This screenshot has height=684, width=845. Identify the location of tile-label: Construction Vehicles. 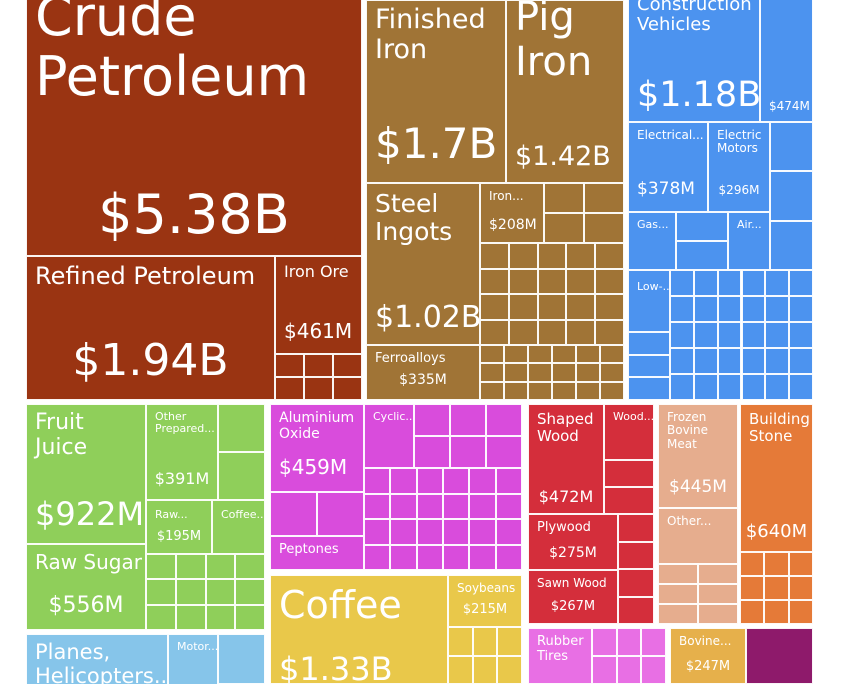
(694, 18).